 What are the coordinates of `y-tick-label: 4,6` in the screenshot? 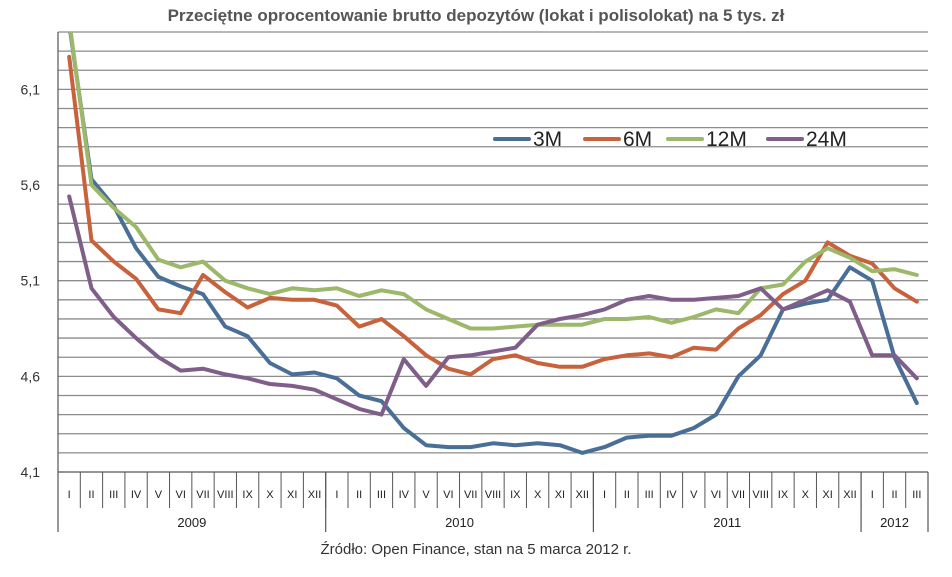 It's located at (31, 376).